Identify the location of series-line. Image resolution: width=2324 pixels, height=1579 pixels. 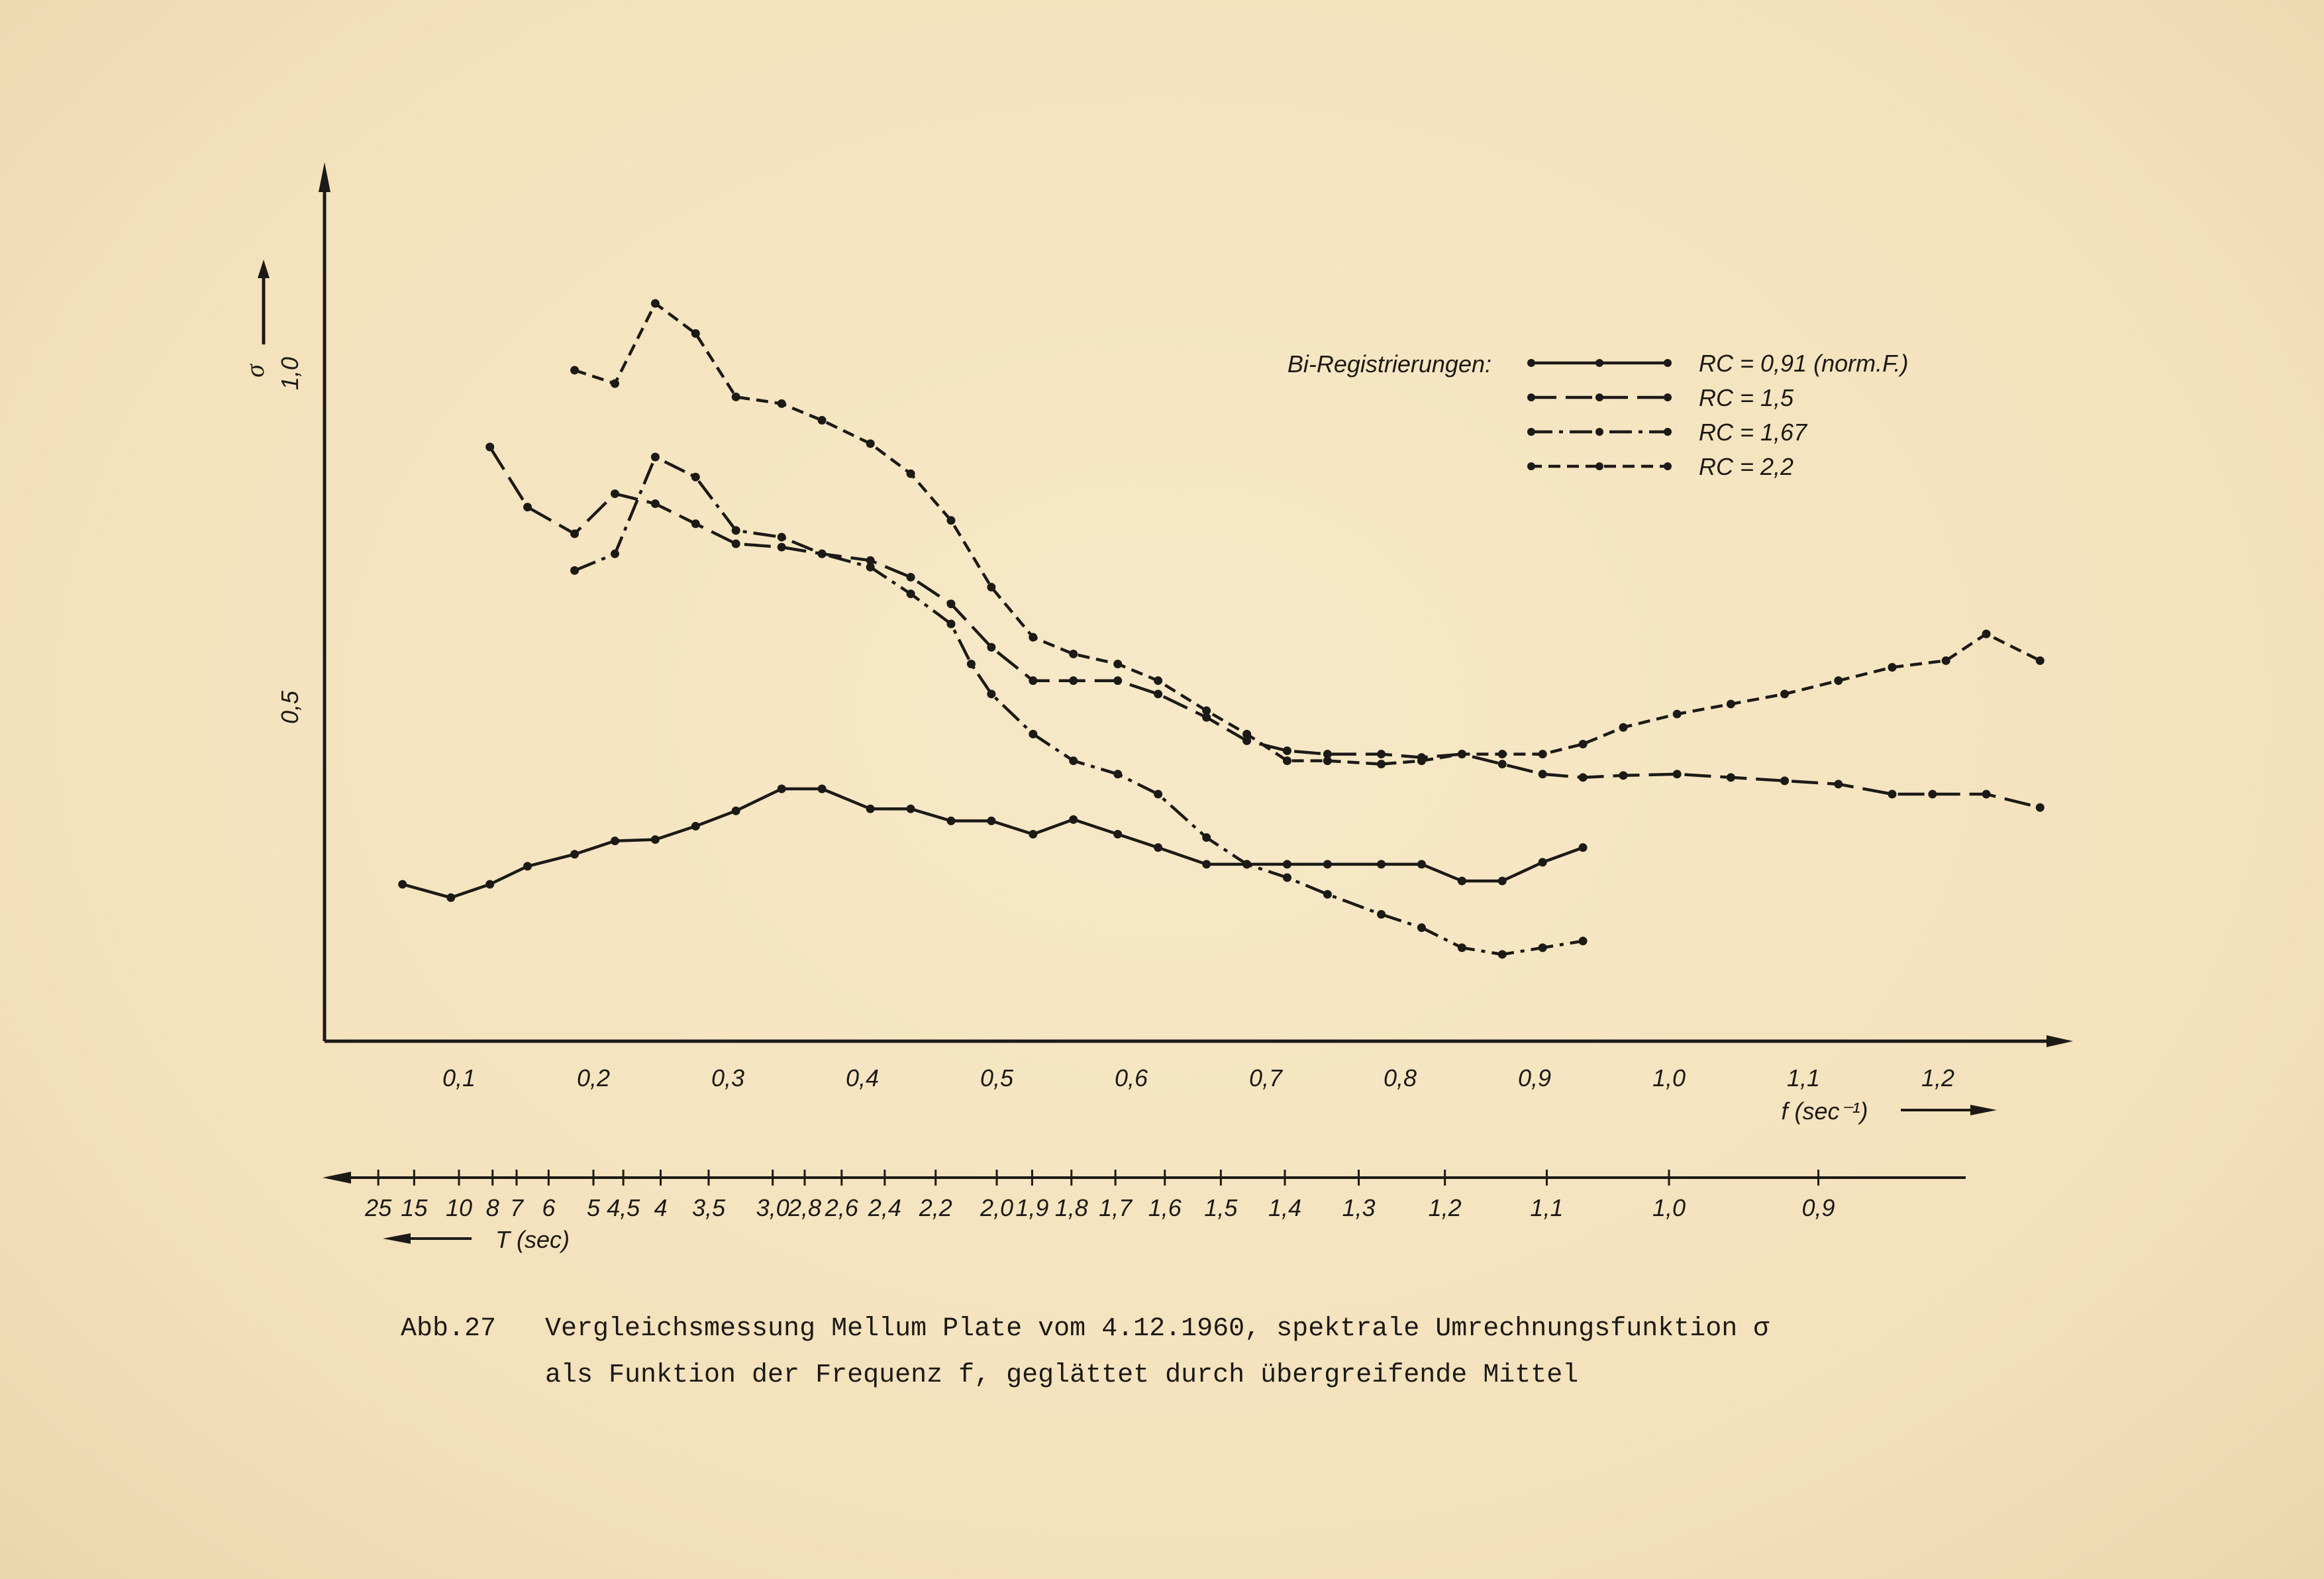
(1079, 705).